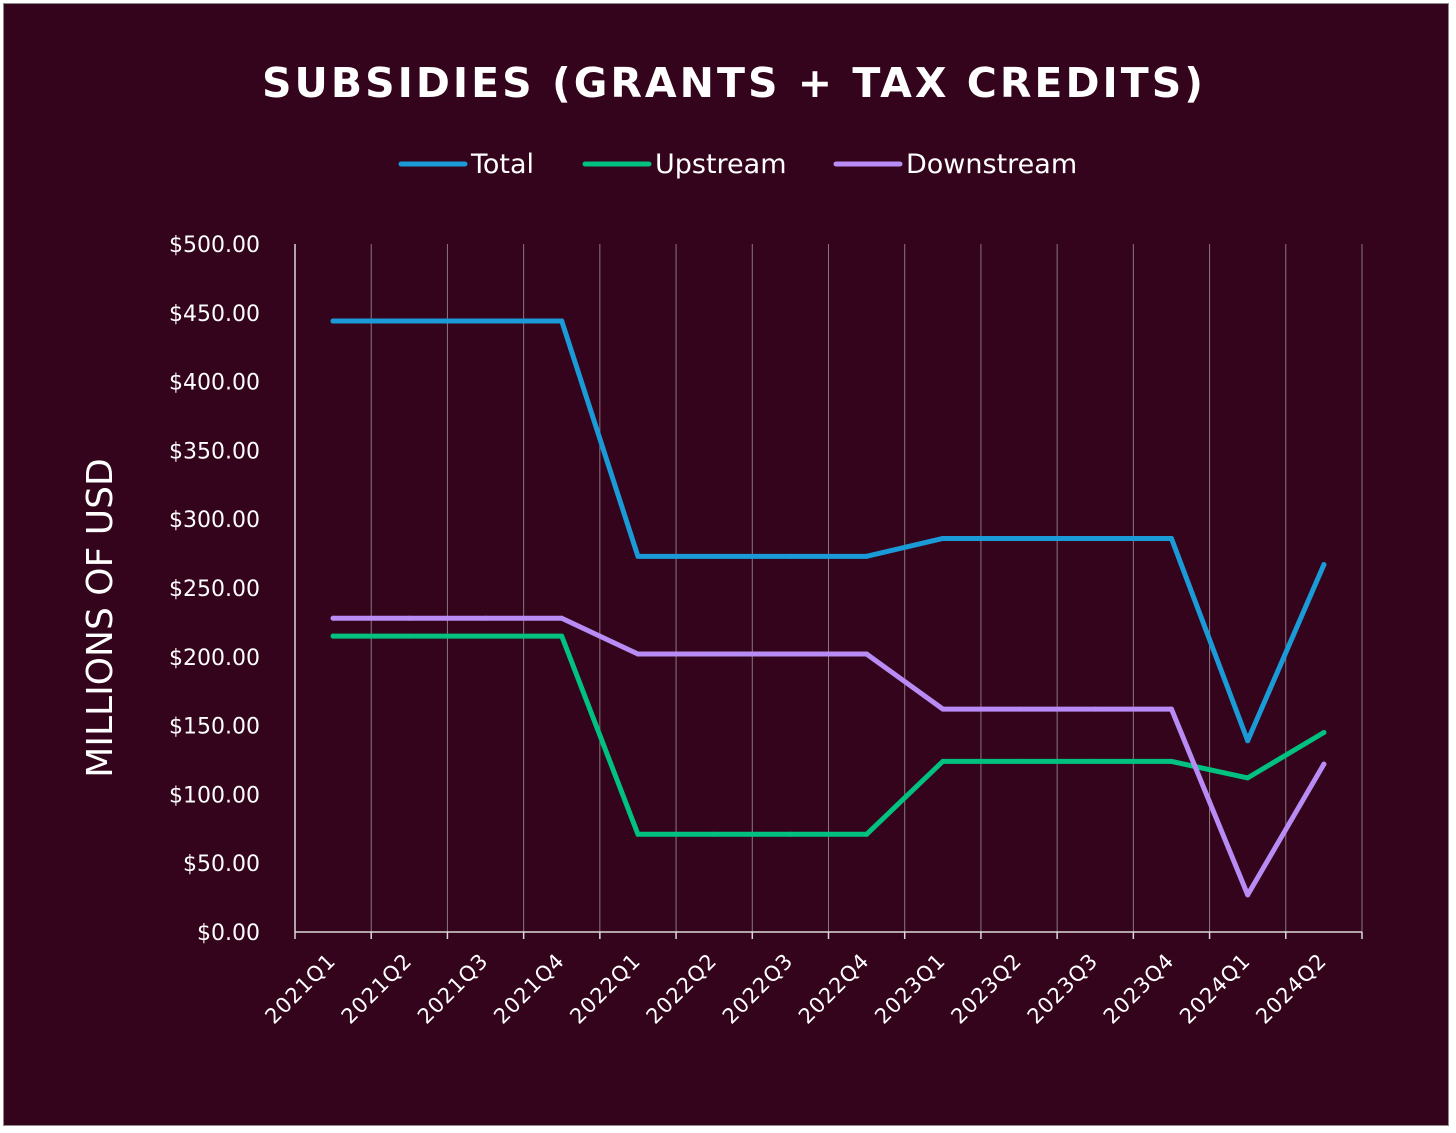 The image size is (1456, 1133). Describe the element at coordinates (214, 383) in the screenshot. I see `y-tick-label: $400.00` at that location.